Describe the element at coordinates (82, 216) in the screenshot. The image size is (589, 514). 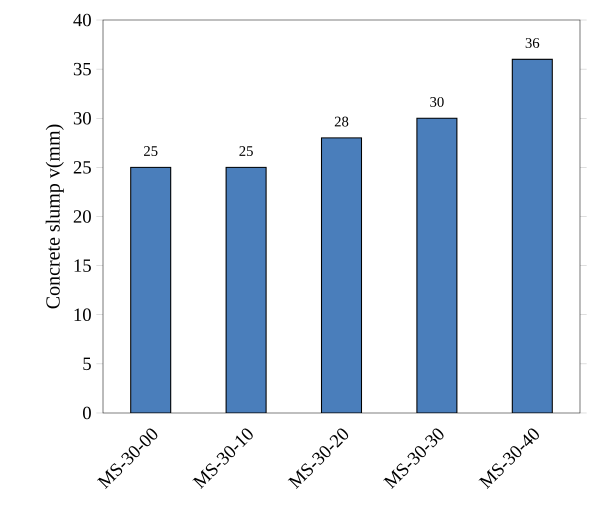
I see `y-tick-label: 20` at that location.